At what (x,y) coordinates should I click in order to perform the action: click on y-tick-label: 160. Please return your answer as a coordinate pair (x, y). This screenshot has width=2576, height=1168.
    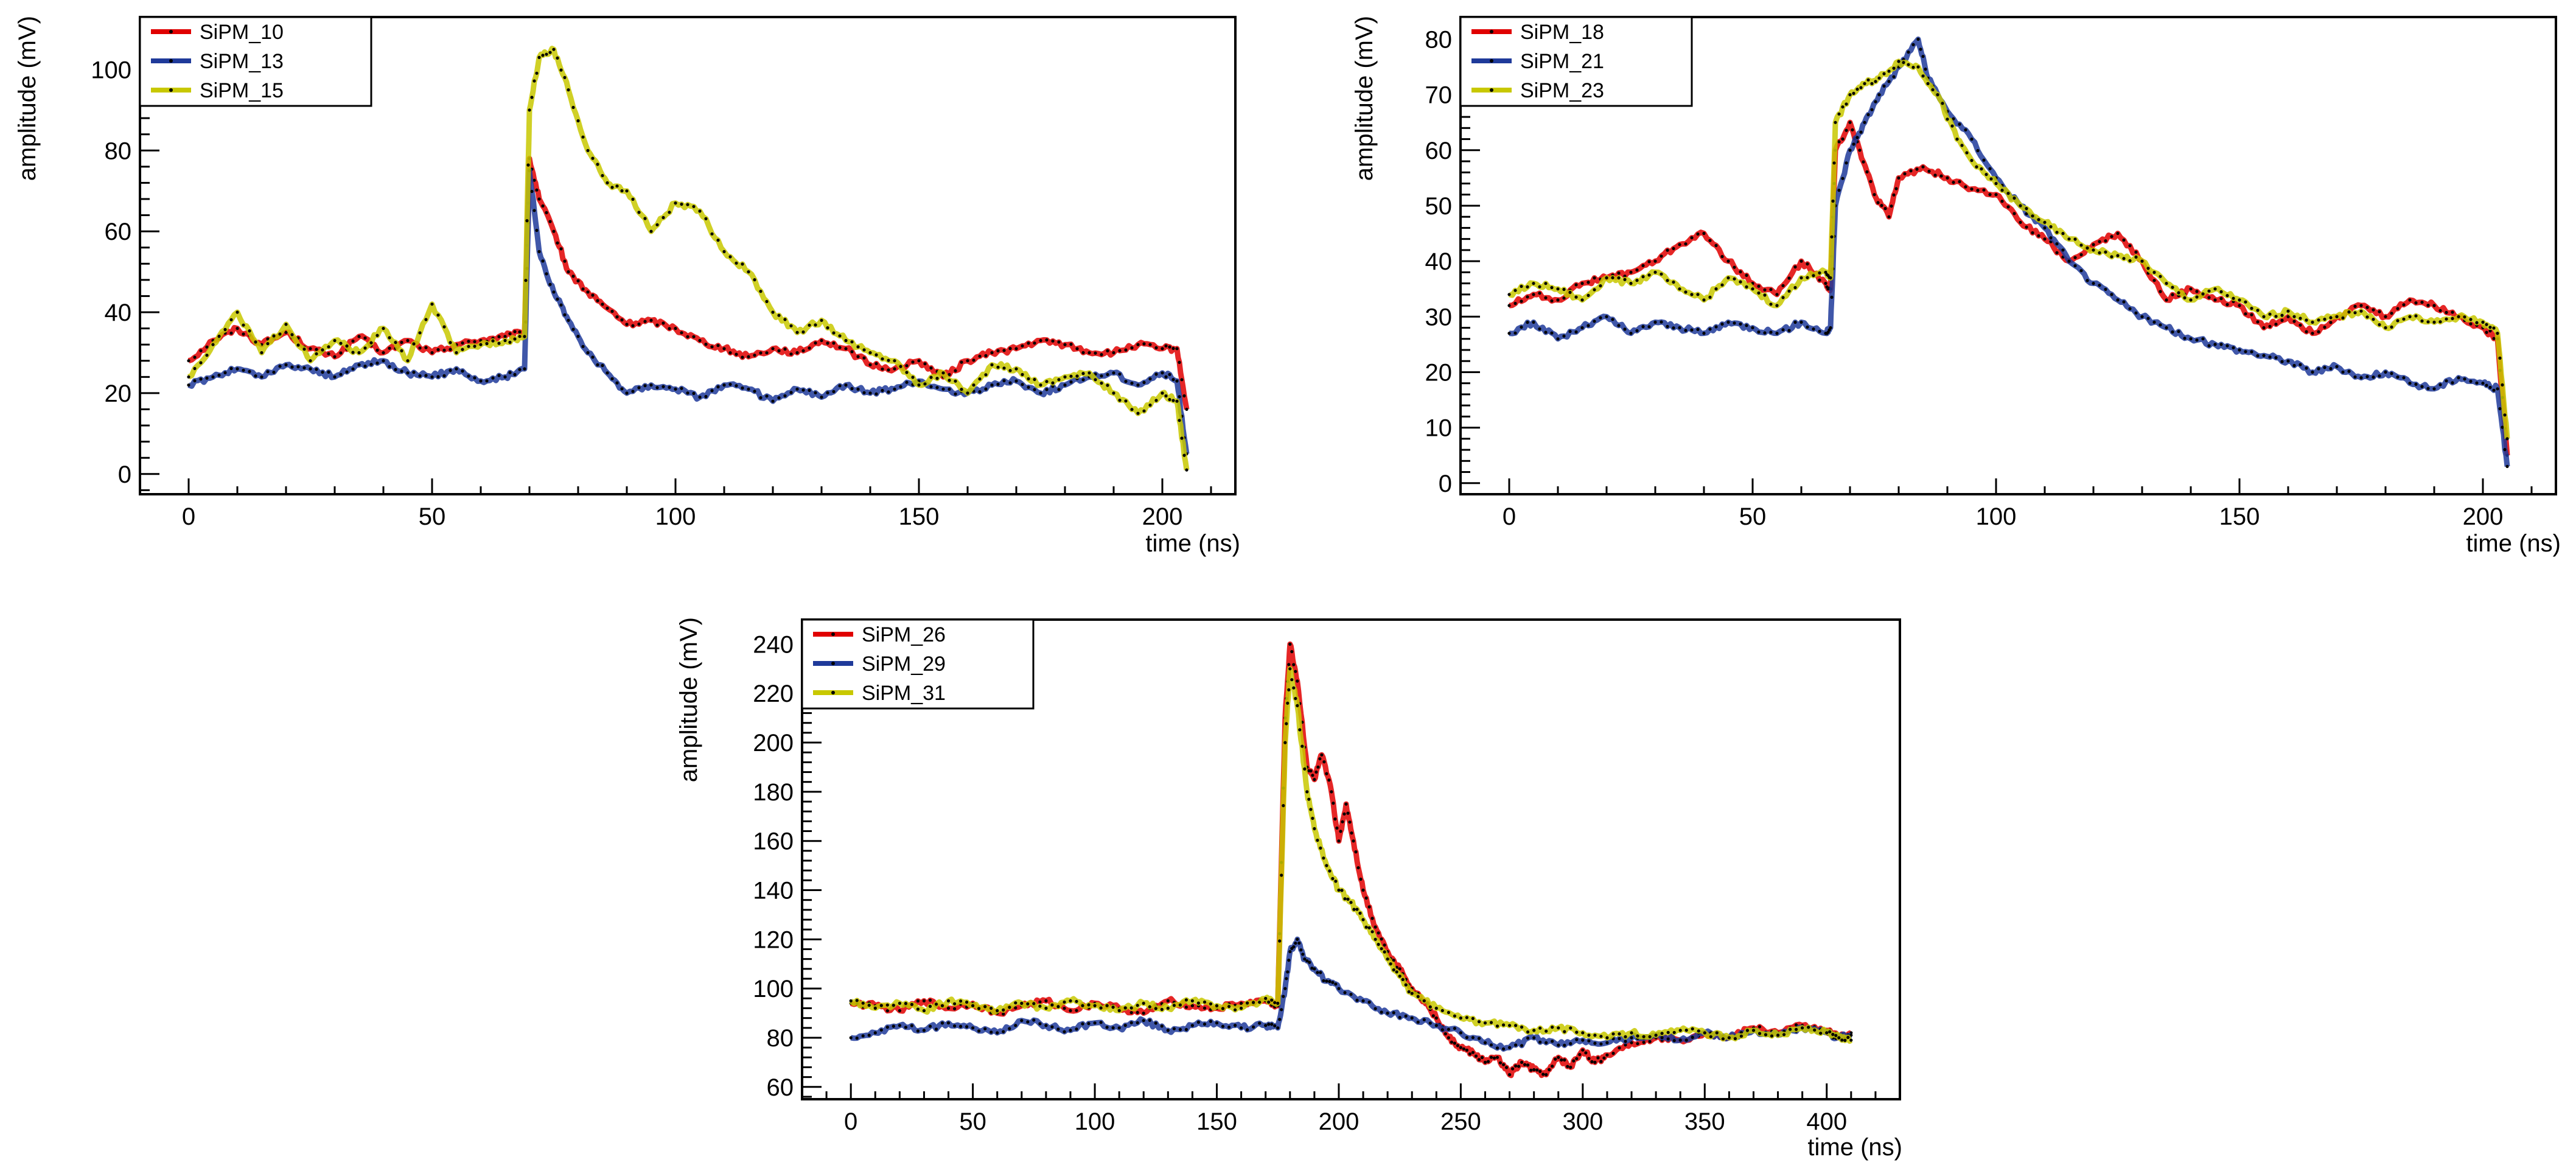
    Looking at the image, I should click on (773, 841).